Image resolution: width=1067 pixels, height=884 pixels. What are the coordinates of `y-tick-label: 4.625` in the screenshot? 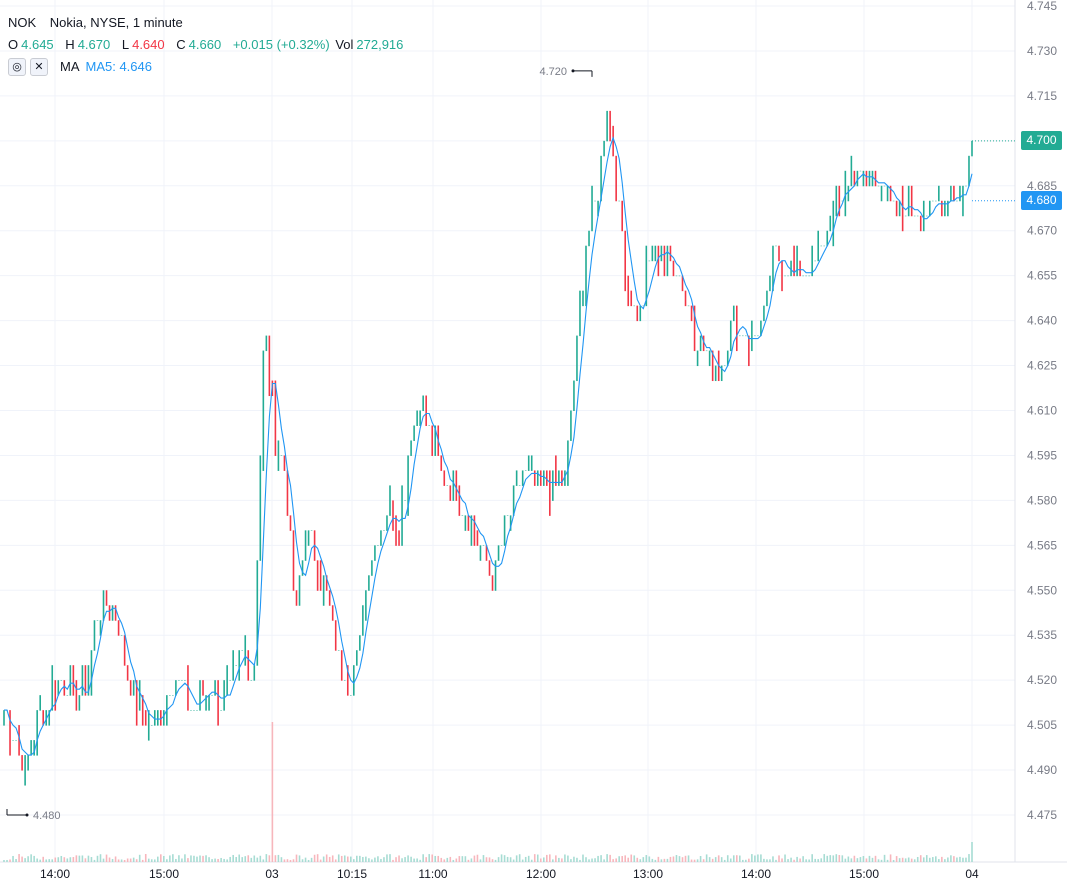 It's located at (1042, 366).